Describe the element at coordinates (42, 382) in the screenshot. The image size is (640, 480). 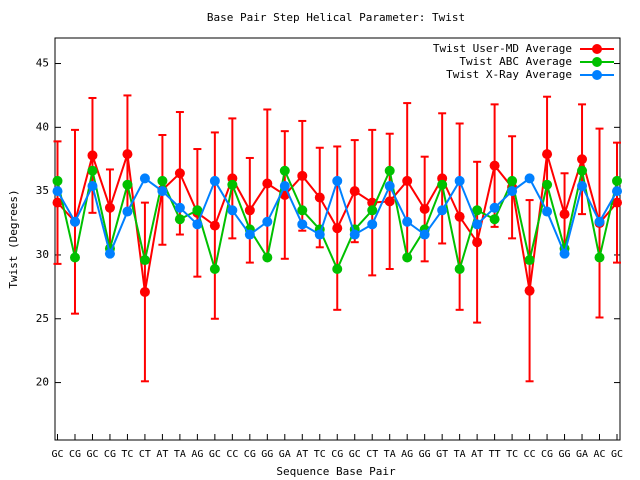
I see `y-tick-label: 20` at that location.